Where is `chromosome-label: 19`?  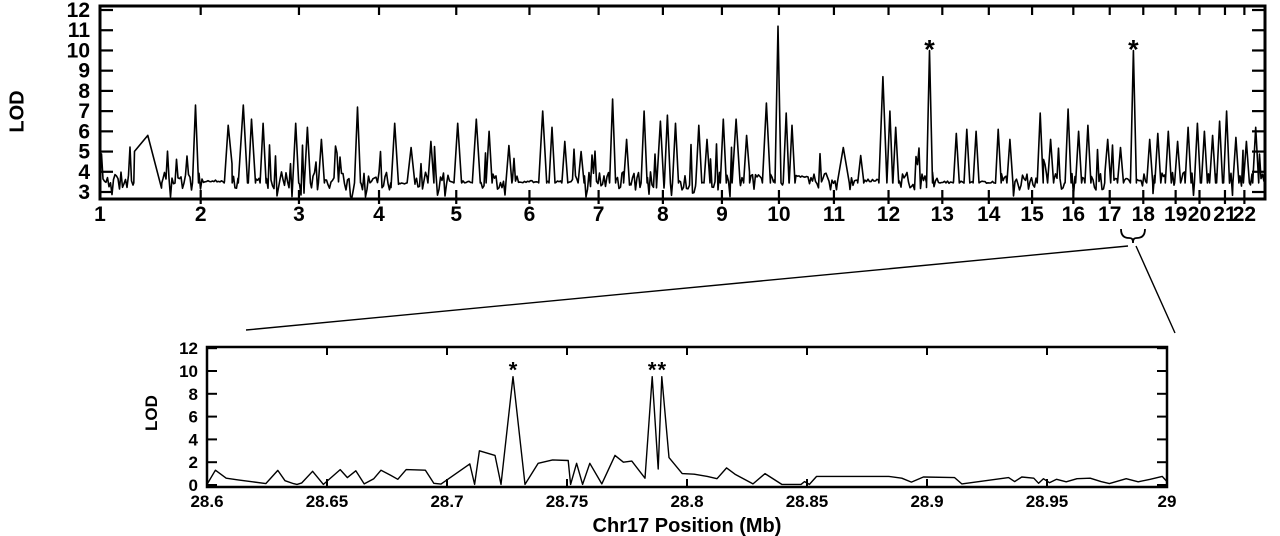 chromosome-label: 19 is located at coordinates (1175, 214).